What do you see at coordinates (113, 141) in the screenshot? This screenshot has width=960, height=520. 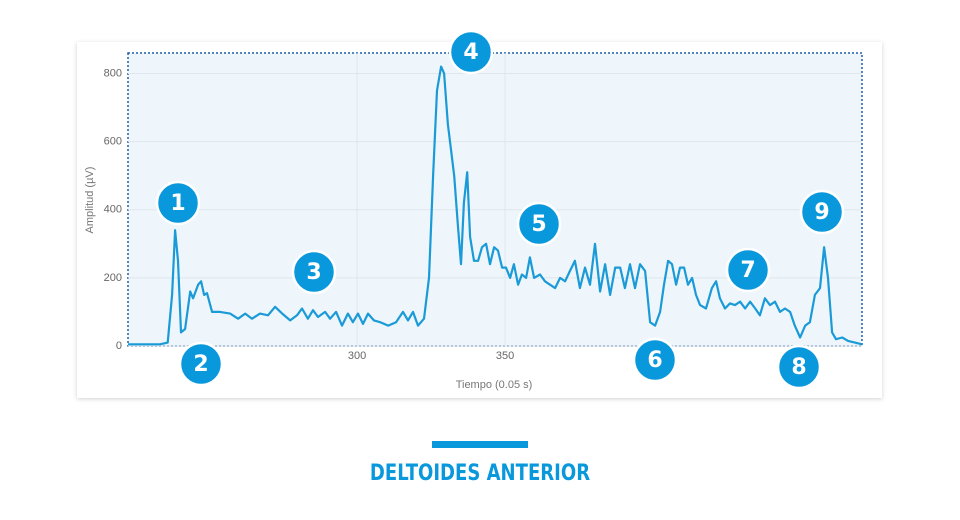 I see `y-tick-label: 600` at bounding box center [113, 141].